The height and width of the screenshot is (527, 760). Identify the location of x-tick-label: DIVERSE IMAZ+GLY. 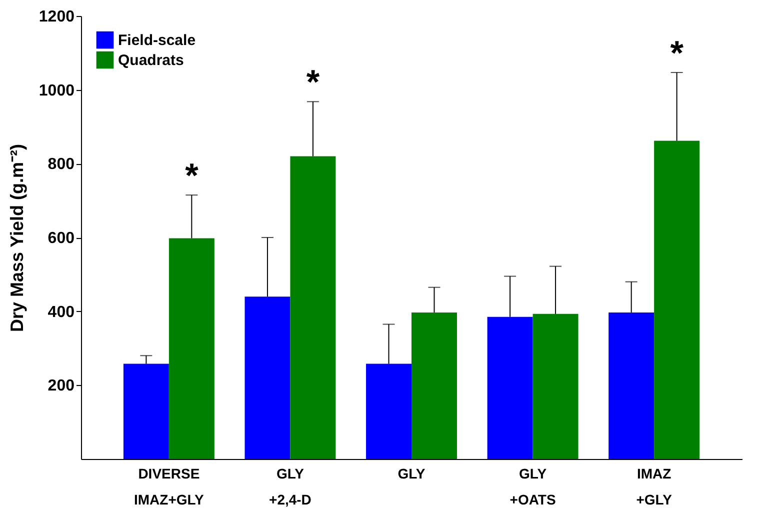
(169, 487).